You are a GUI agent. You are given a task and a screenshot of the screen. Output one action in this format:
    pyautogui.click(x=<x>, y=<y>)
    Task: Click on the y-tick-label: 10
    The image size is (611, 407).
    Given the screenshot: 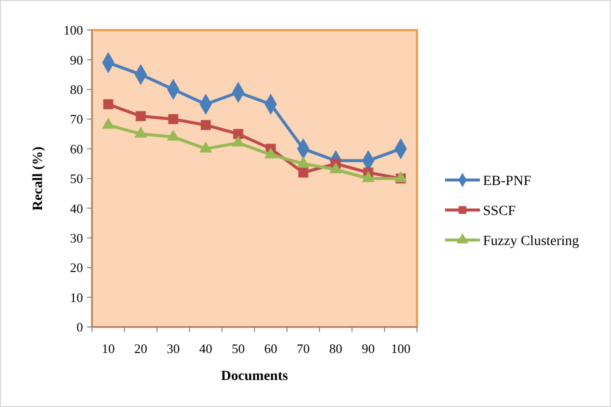 What is the action you would take?
    pyautogui.click(x=76, y=297)
    